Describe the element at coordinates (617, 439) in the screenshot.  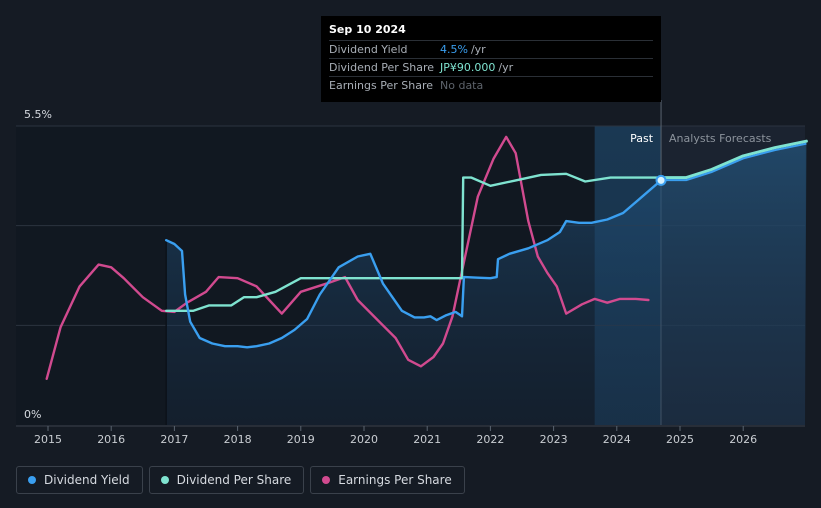
I see `x-tick-label: 2024` at that location.